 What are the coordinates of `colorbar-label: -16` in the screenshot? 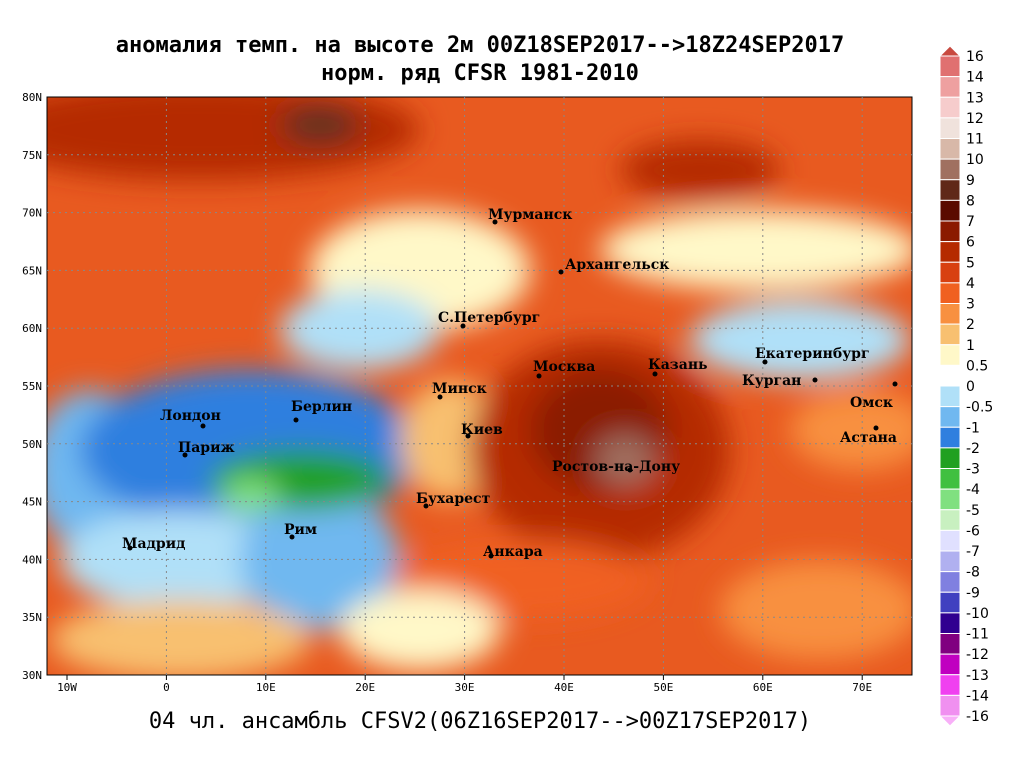 It's located at (977, 717).